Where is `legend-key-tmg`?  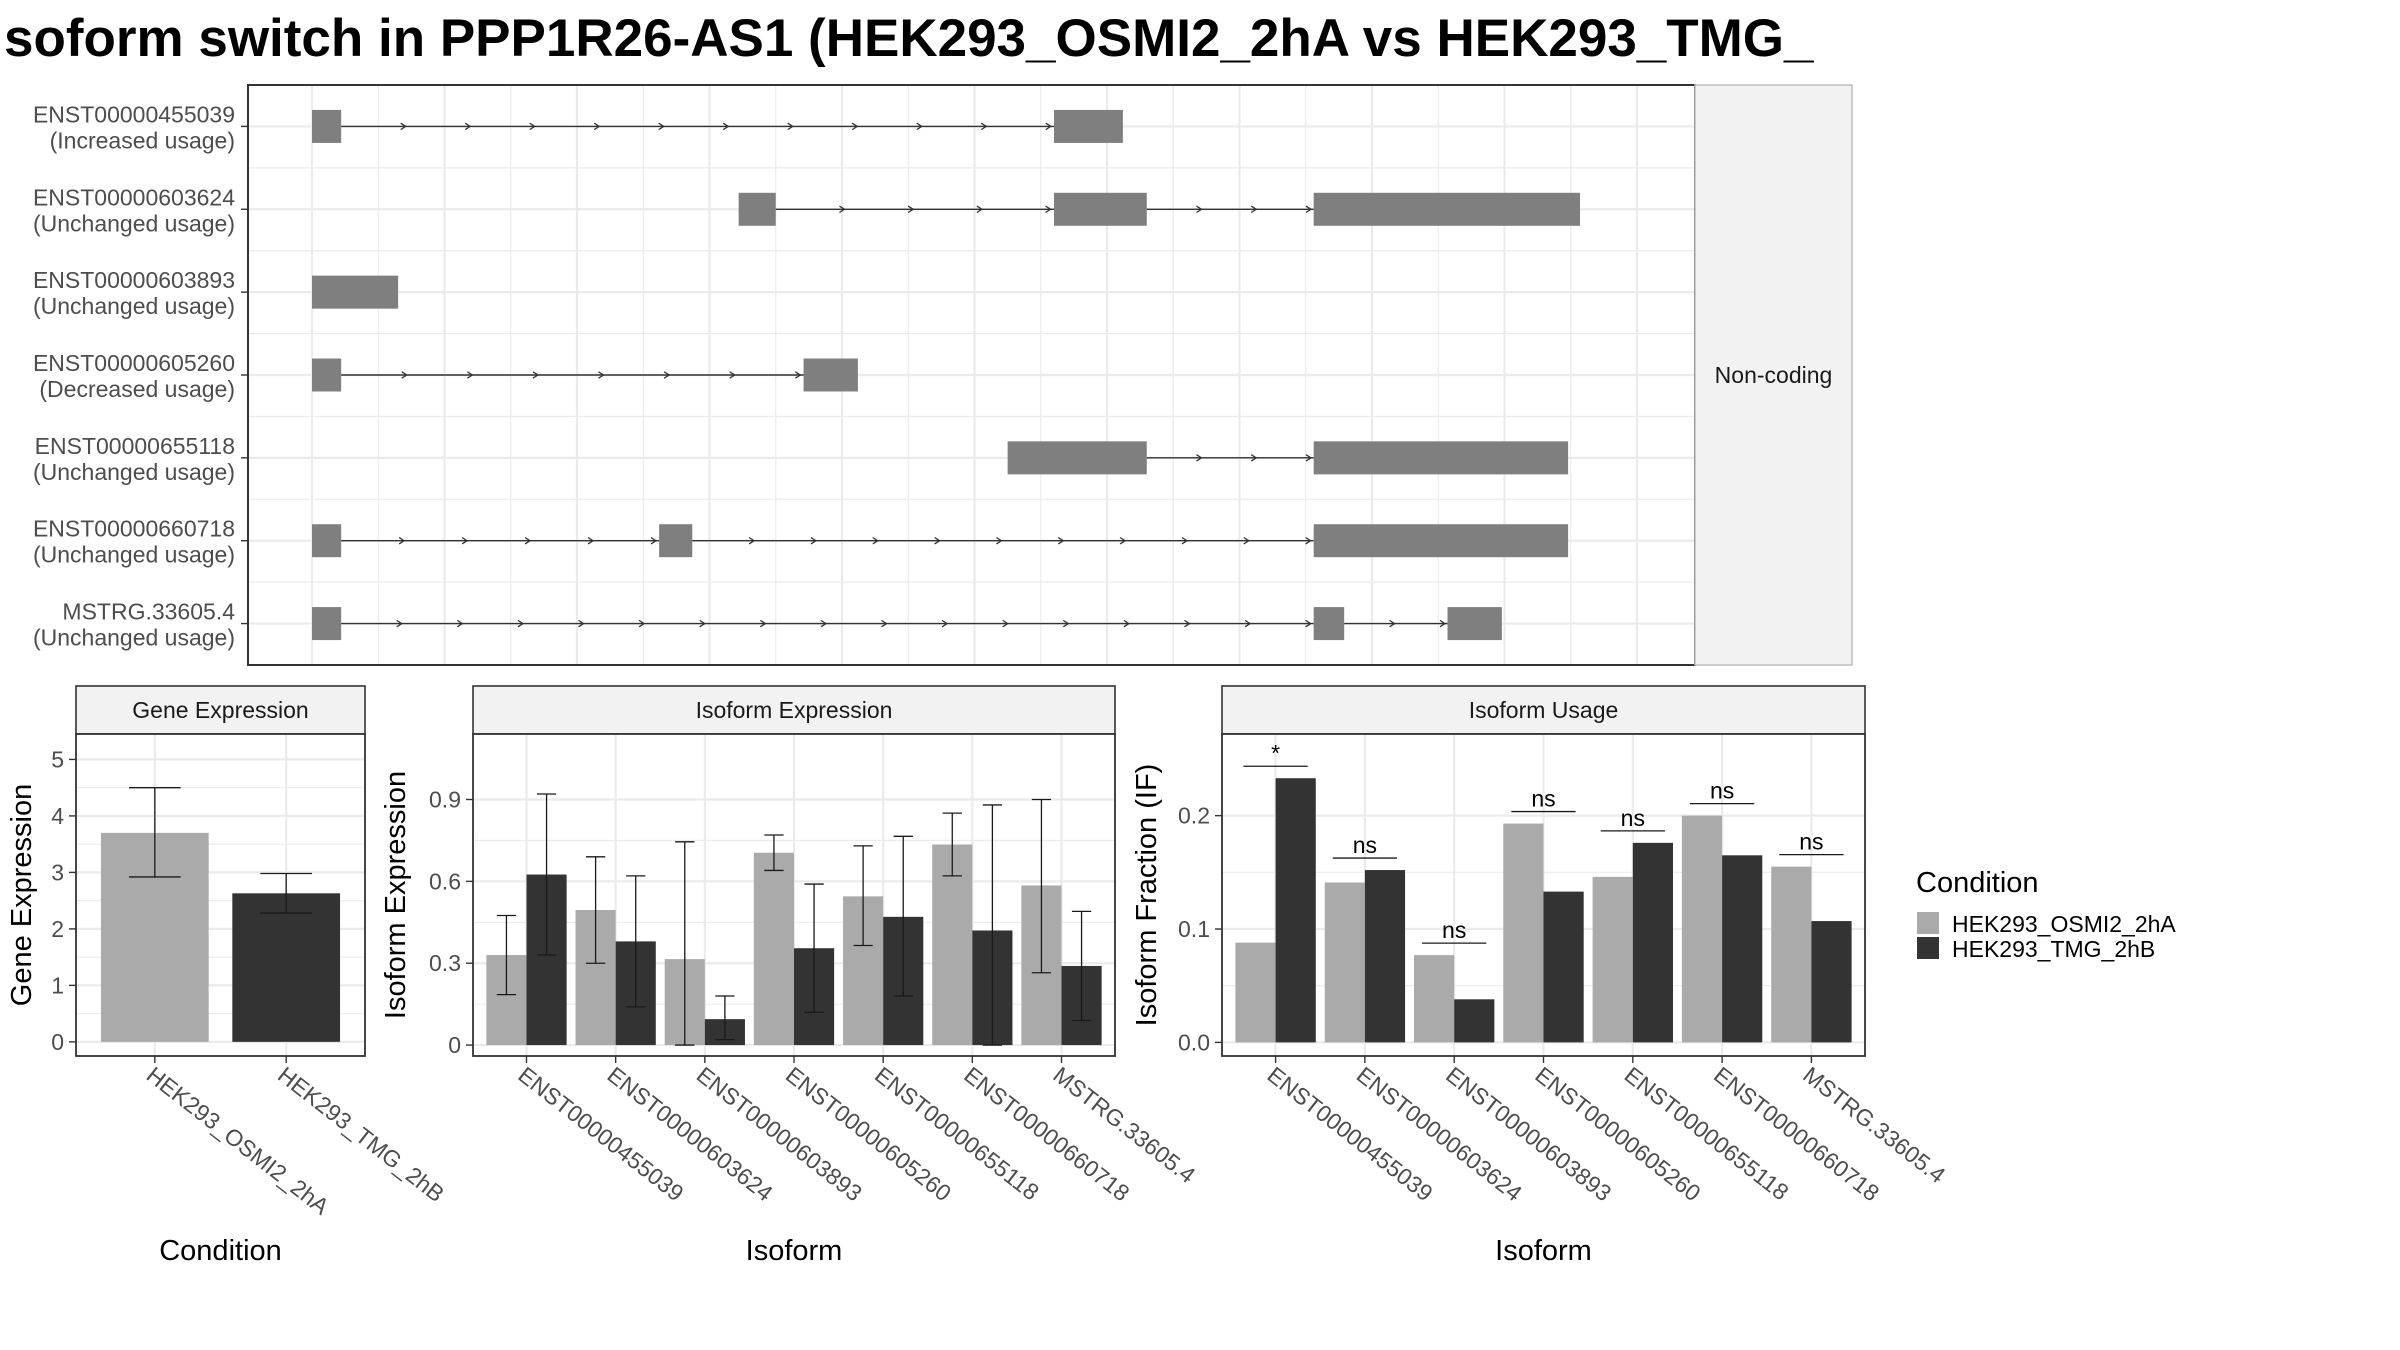
legend-key-tmg is located at coordinates (1928, 948).